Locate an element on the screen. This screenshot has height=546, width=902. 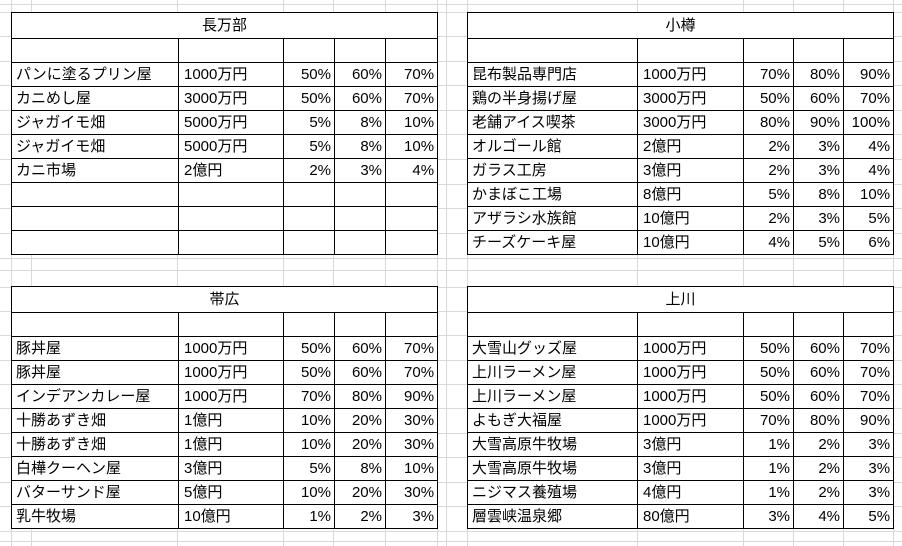
rate-cell: 100% is located at coordinates (868, 122).